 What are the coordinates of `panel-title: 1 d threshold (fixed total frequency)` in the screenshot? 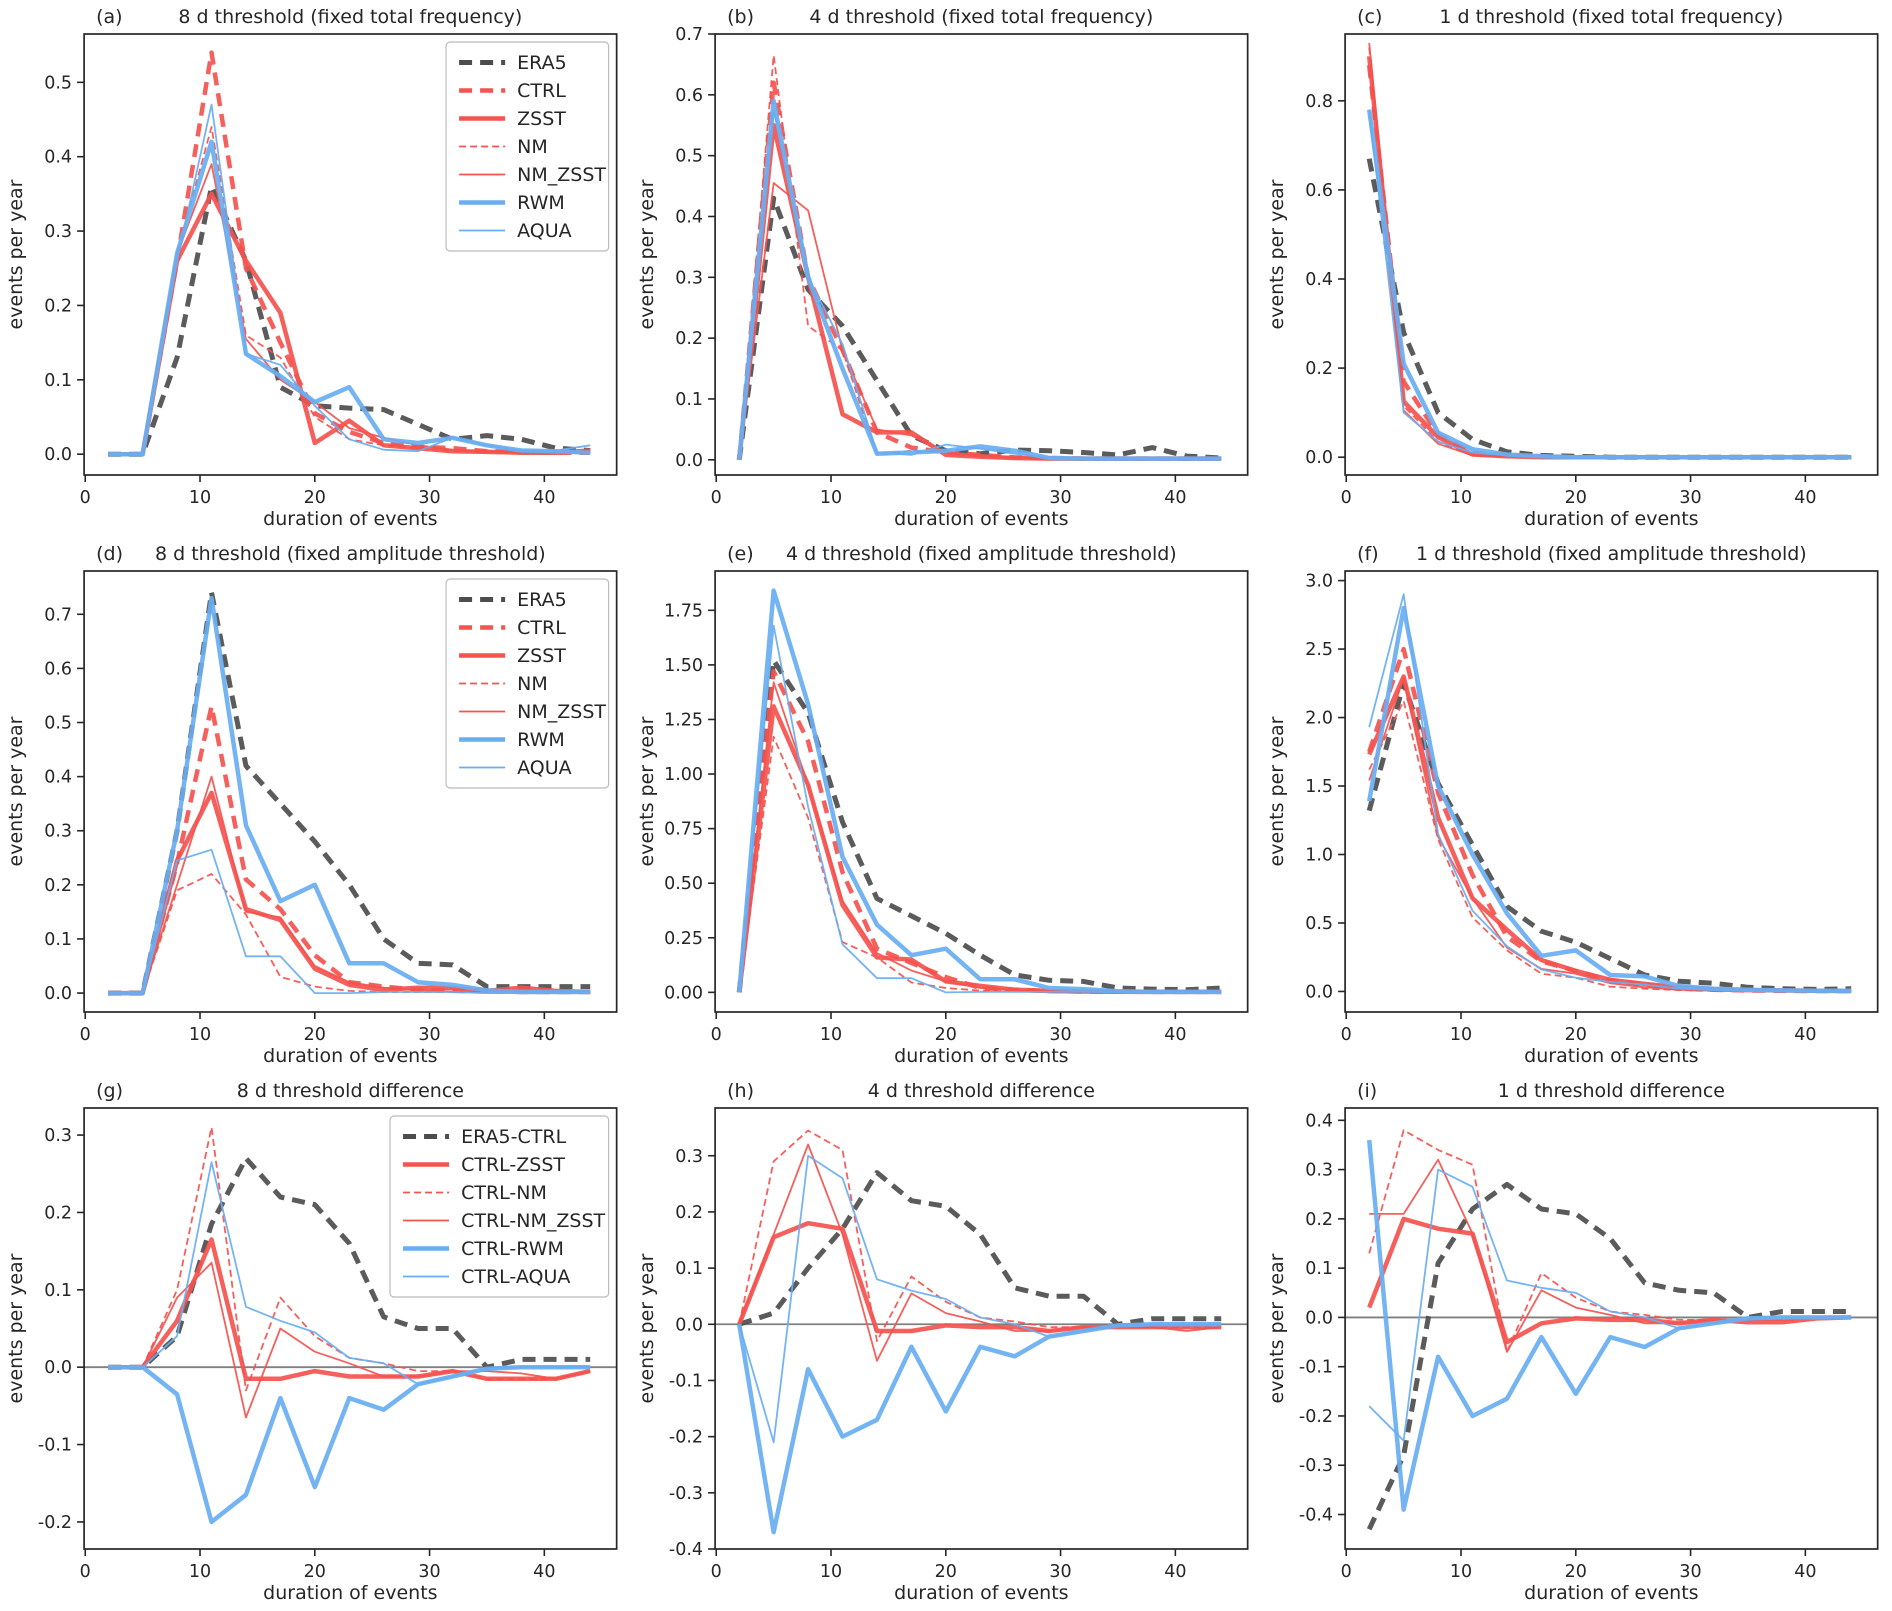 It's located at (1612, 17).